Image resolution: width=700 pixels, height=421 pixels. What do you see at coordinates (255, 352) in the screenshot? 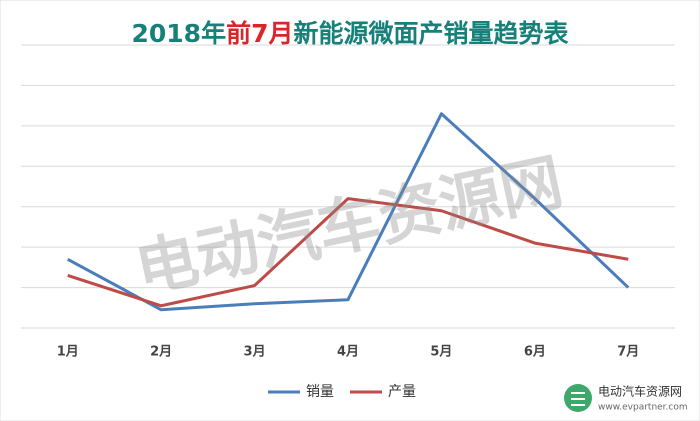
I see `x-tick-label: 3月` at bounding box center [255, 352].